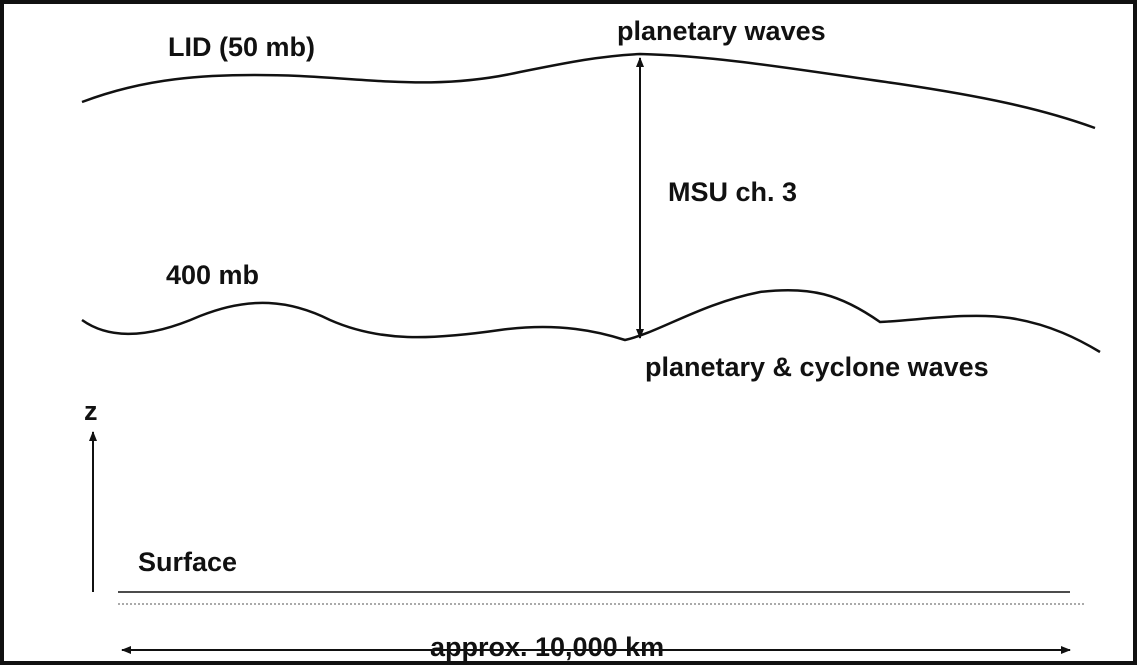  I want to click on z-label: z, so click(91, 411).